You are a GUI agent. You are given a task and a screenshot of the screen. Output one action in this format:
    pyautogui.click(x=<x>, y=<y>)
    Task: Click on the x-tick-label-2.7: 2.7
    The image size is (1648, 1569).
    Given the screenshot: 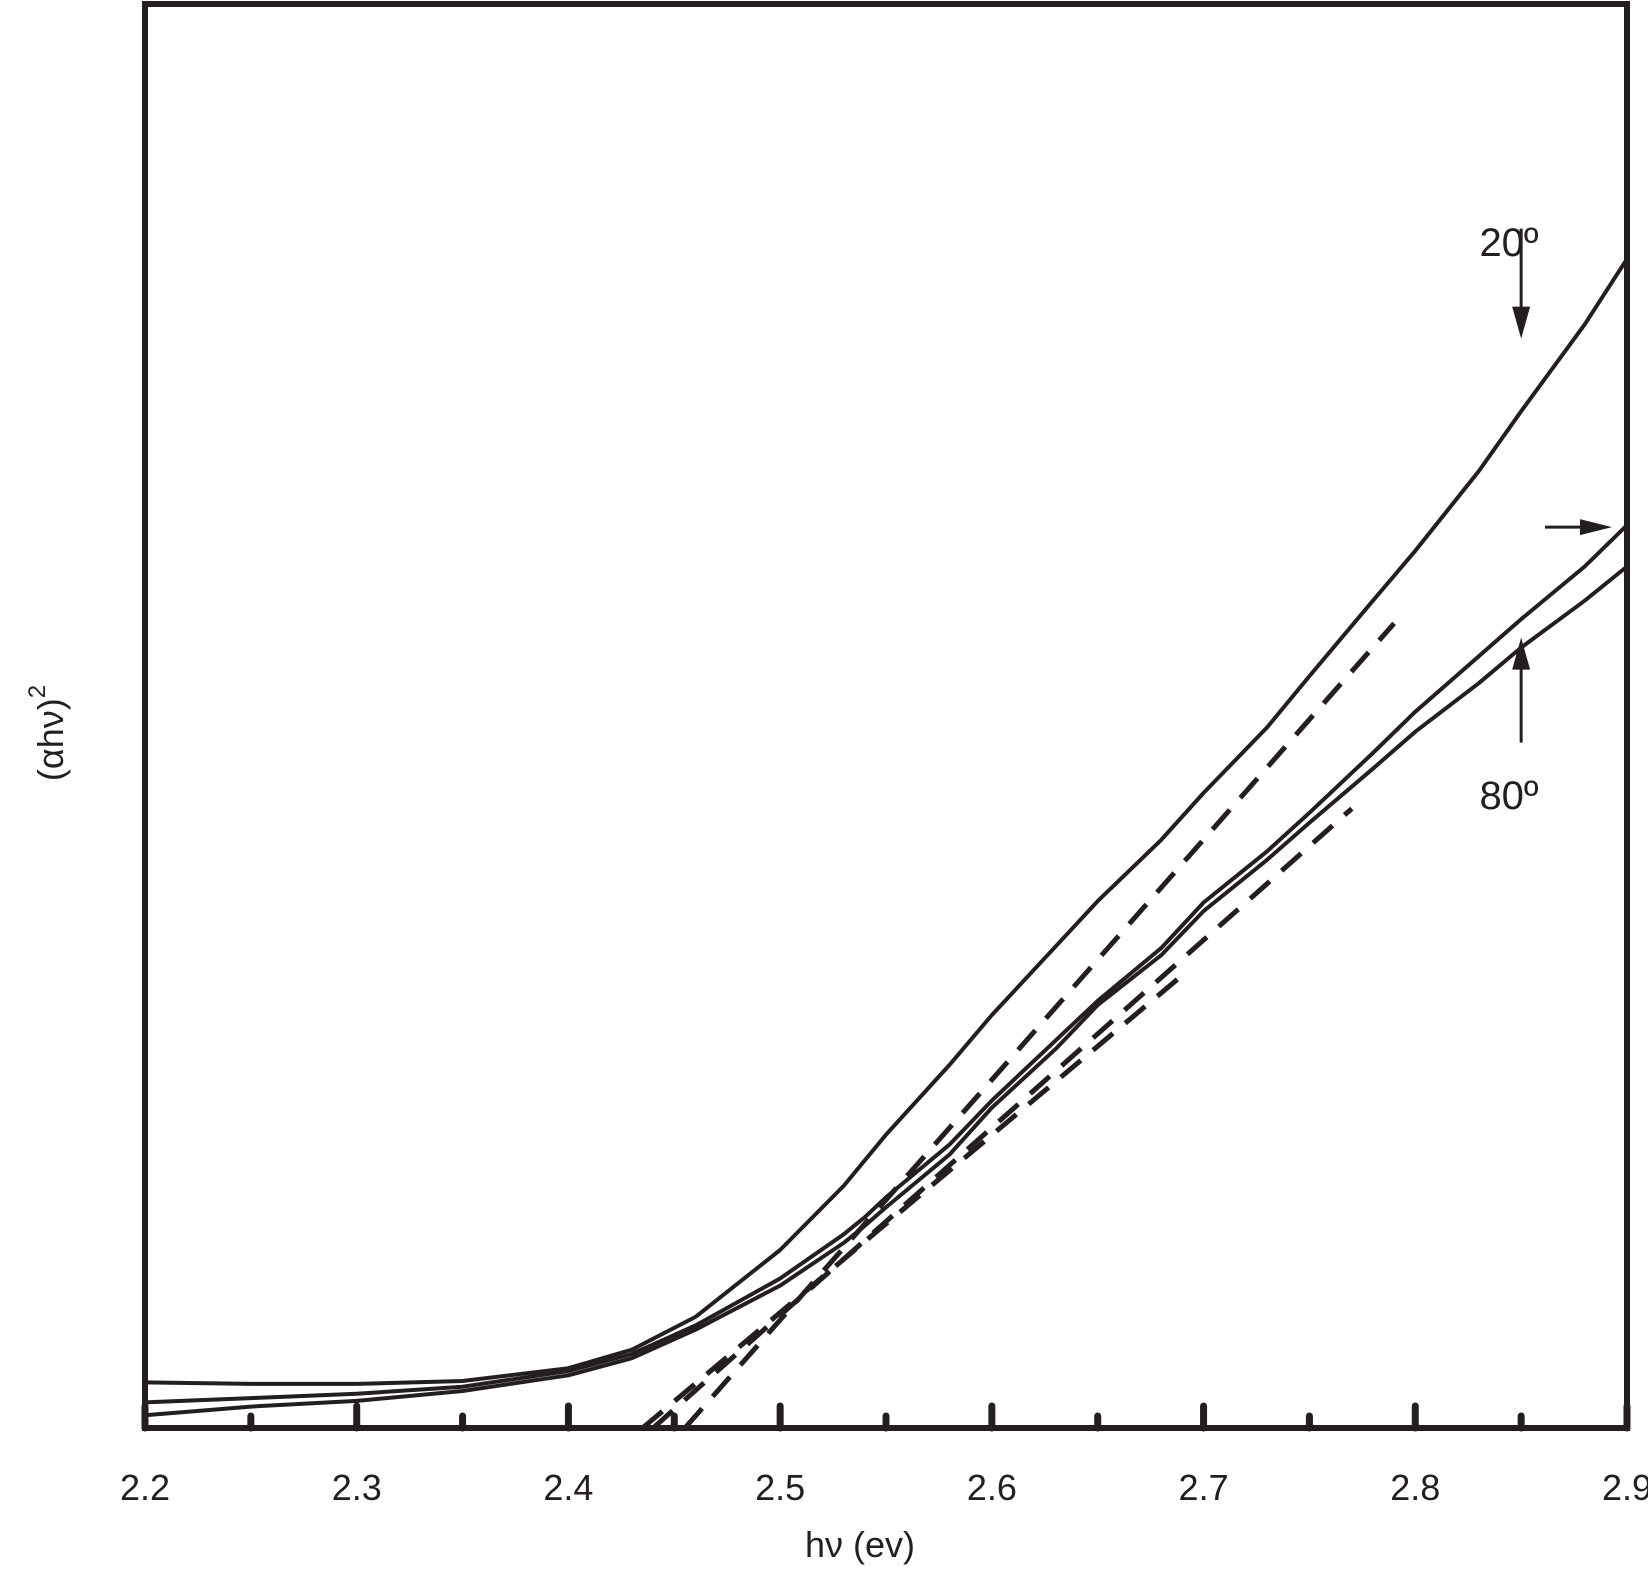 What is the action you would take?
    pyautogui.click(x=1204, y=1487)
    